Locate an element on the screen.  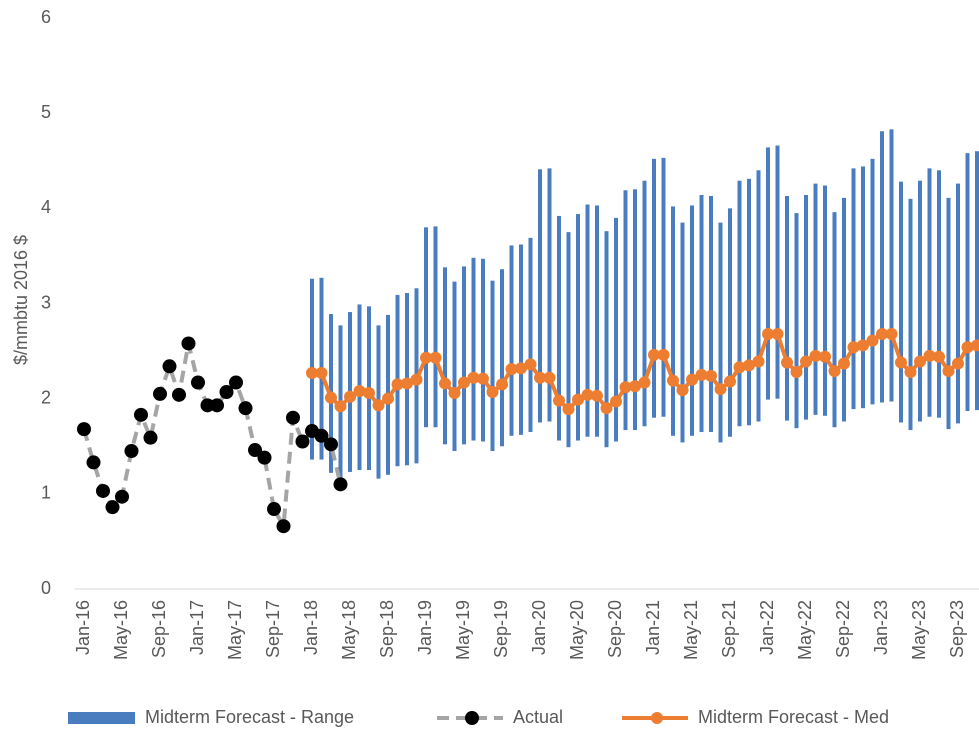
x-tick-label: Jan-21 is located at coordinates (653, 627).